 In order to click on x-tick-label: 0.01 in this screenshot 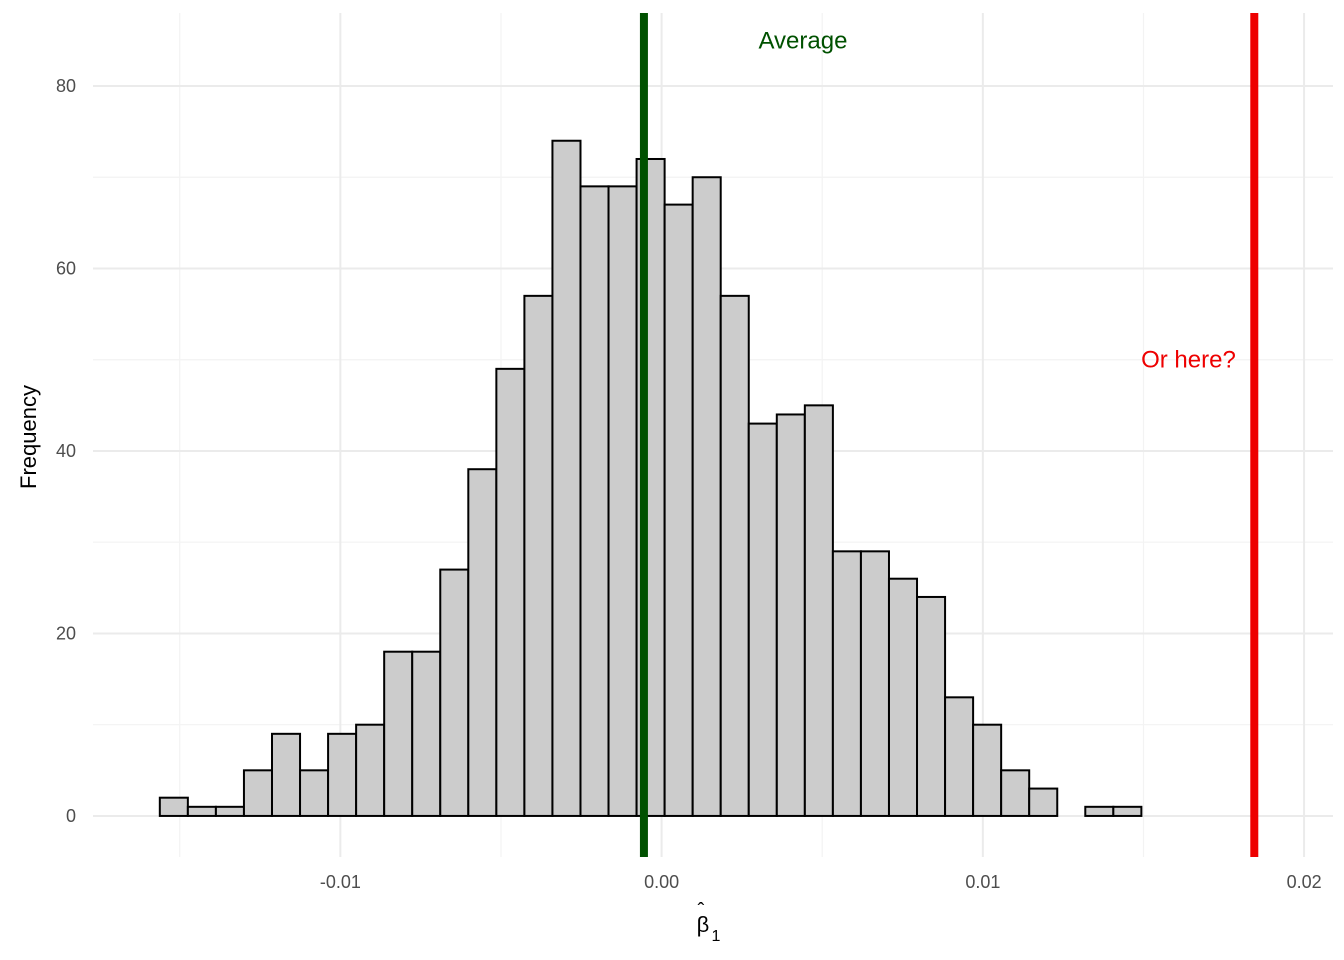, I will do `click(982, 882)`.